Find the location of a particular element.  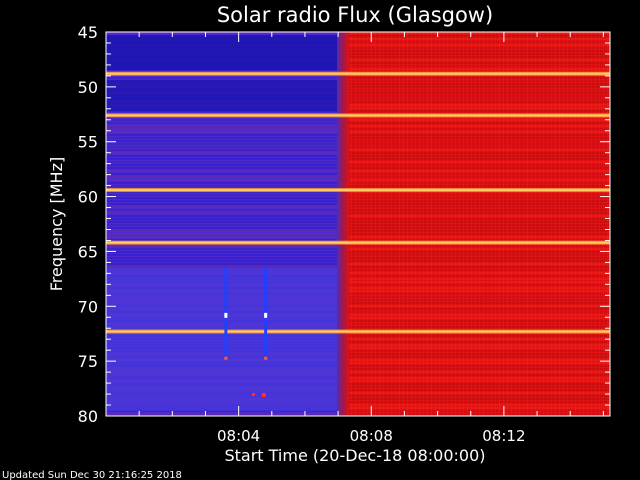

x-tick-label: 08:04 is located at coordinates (238, 436).